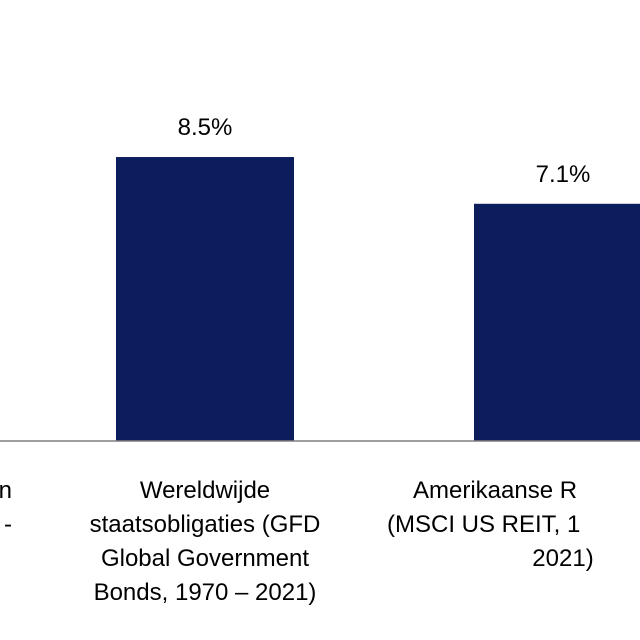 The image size is (640, 640). Describe the element at coordinates (205, 558) in the screenshot. I see `x-tick-label: Global Government` at that location.